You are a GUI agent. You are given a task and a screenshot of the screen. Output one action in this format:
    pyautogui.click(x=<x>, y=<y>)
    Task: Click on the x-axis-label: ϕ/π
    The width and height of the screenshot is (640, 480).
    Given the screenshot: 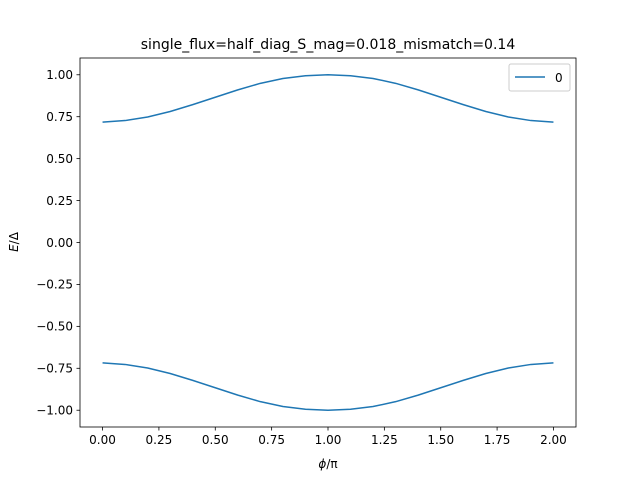 What is the action you would take?
    pyautogui.click(x=327, y=464)
    